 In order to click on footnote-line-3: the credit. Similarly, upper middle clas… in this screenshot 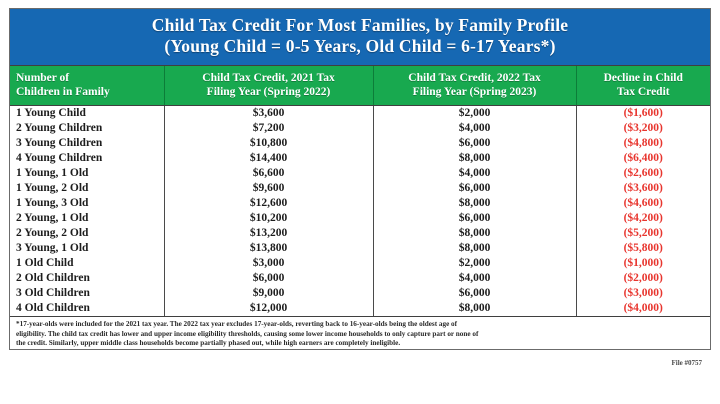, I will do `click(208, 343)`.